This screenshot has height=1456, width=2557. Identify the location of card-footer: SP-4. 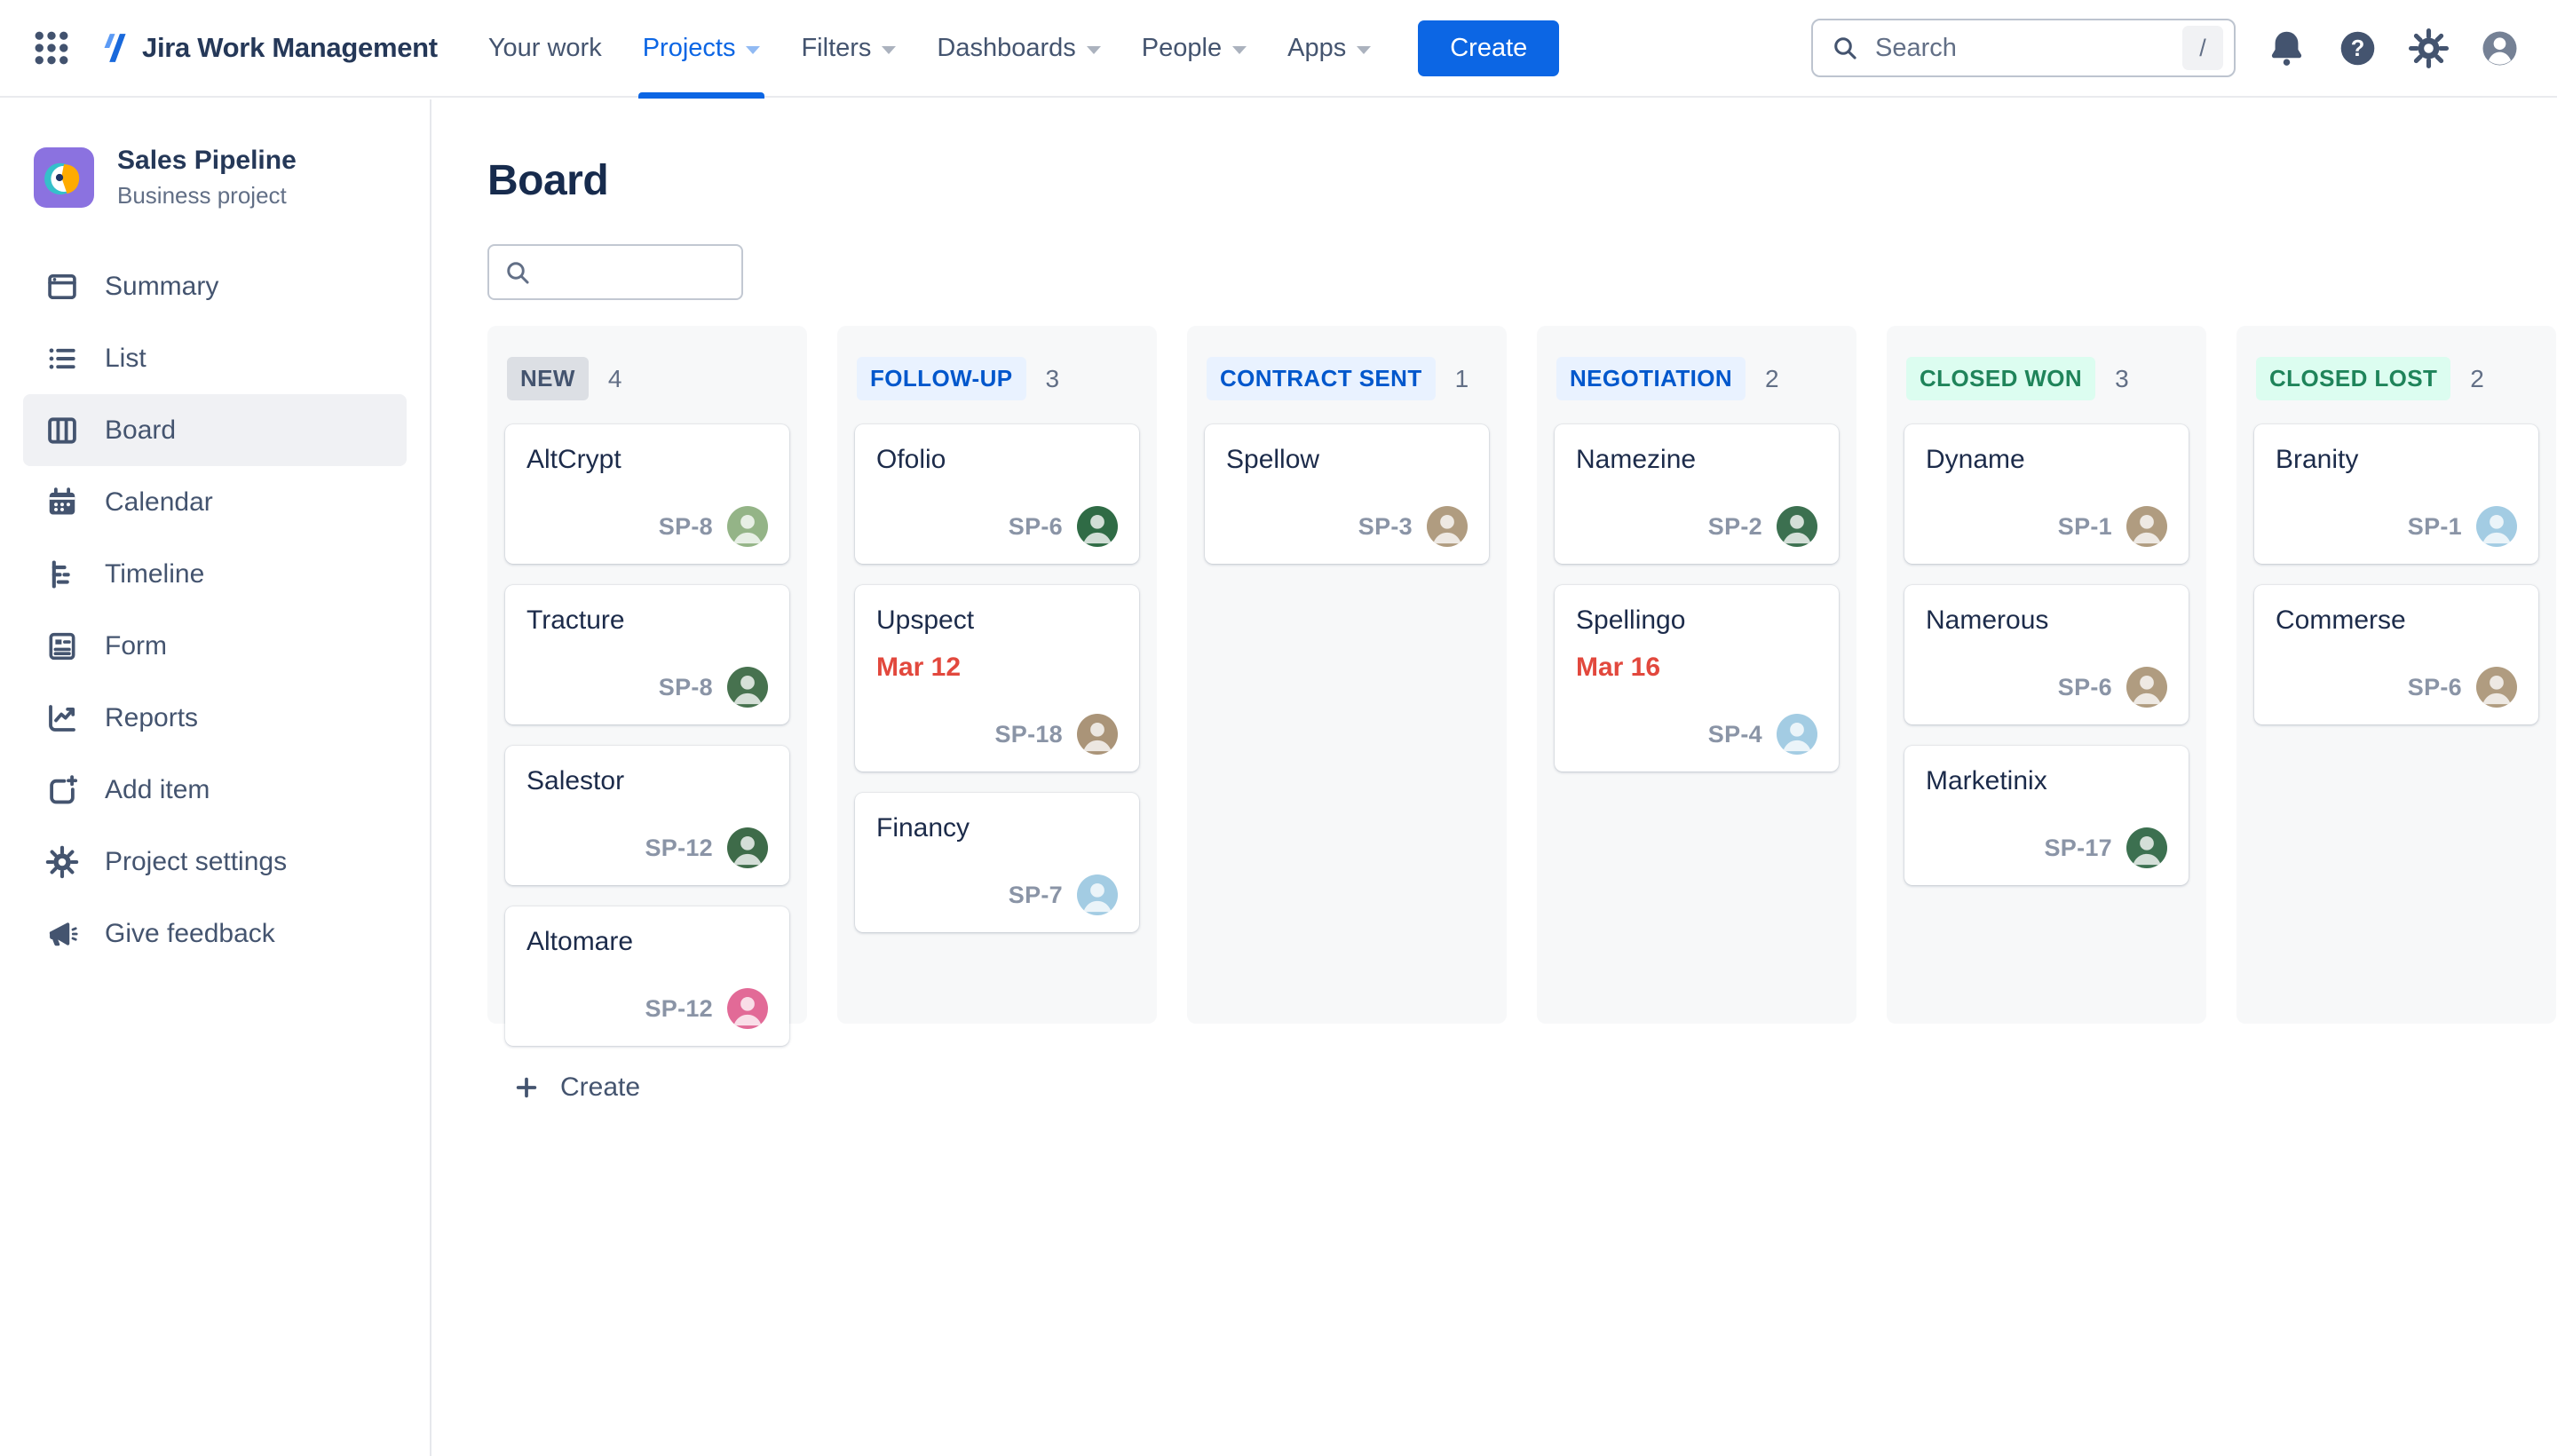
(1696, 734).